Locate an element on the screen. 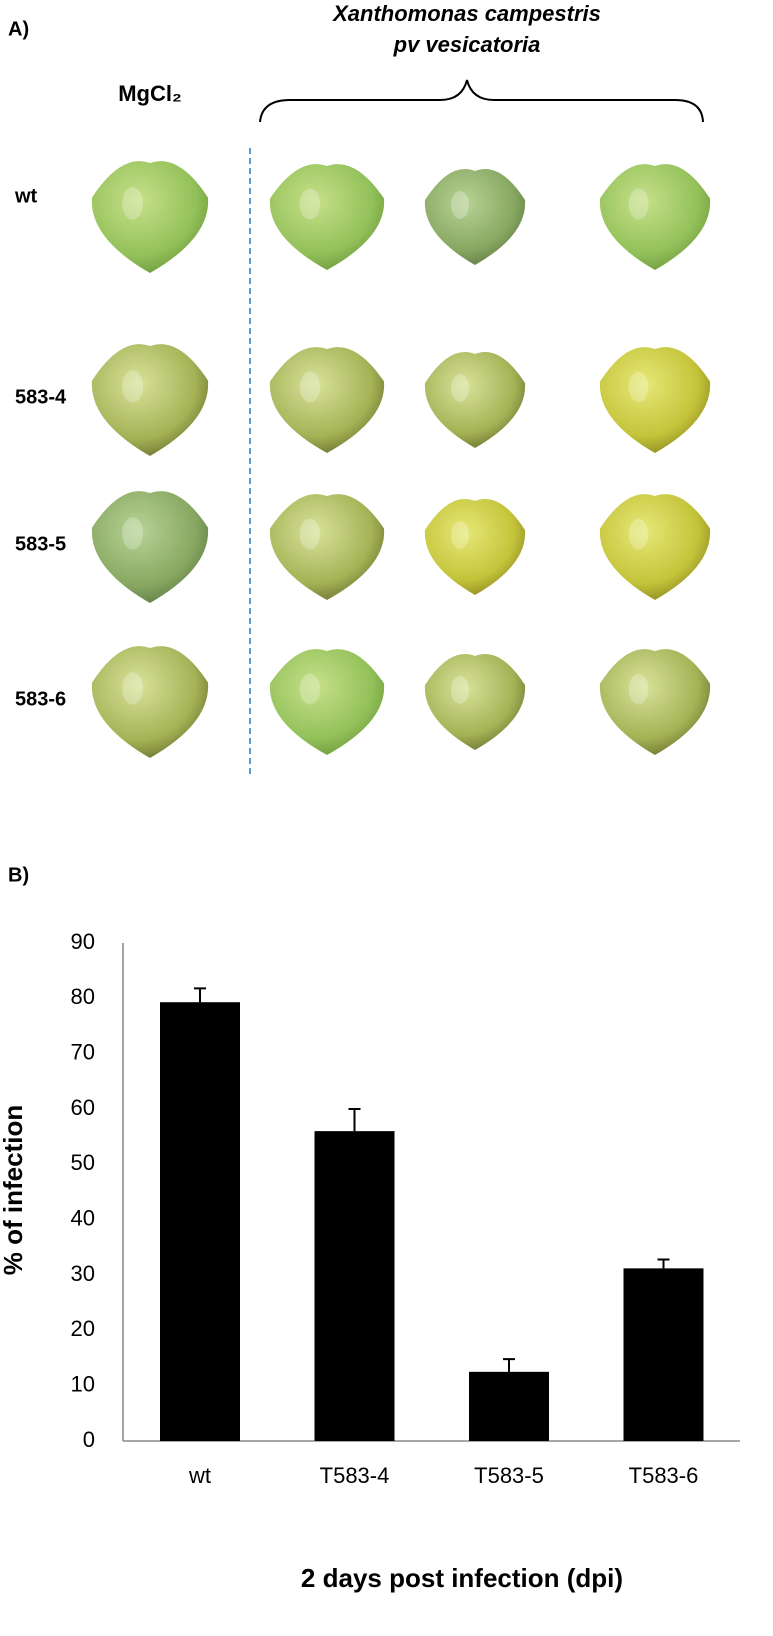  control-label: MgCl₂ is located at coordinates (150, 93).